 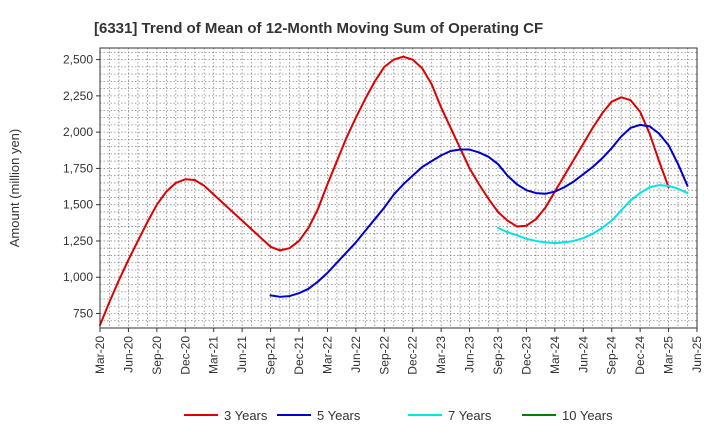 What do you see at coordinates (214, 355) in the screenshot?
I see `x-tick-label: Mar-21` at bounding box center [214, 355].